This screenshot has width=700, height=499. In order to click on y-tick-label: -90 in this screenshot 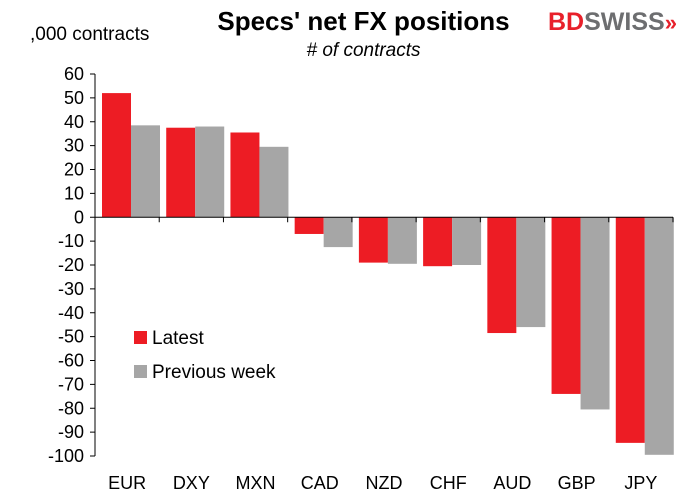, I will do `click(71, 432)`.